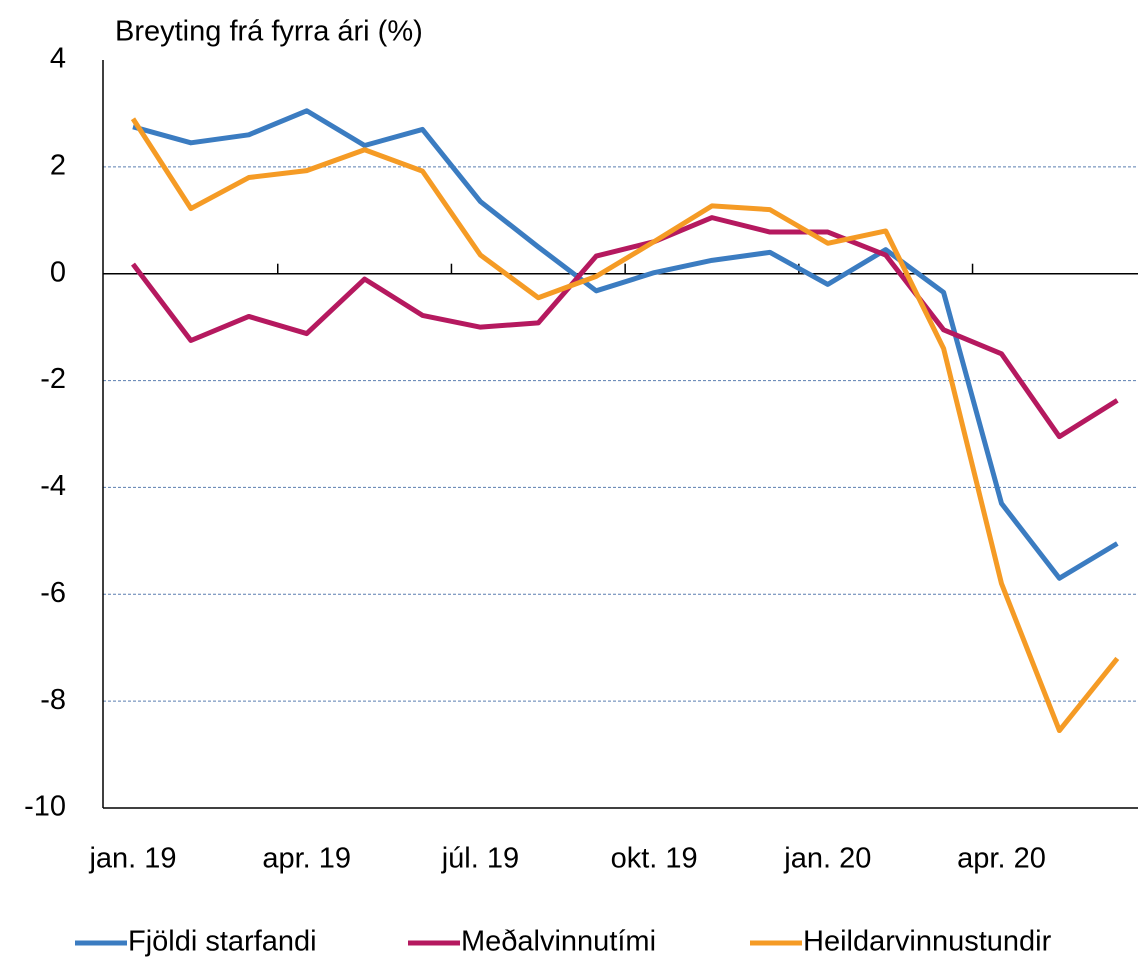 The image size is (1138, 964). What do you see at coordinates (58, 59) in the screenshot?
I see `y-tick-label: 4` at bounding box center [58, 59].